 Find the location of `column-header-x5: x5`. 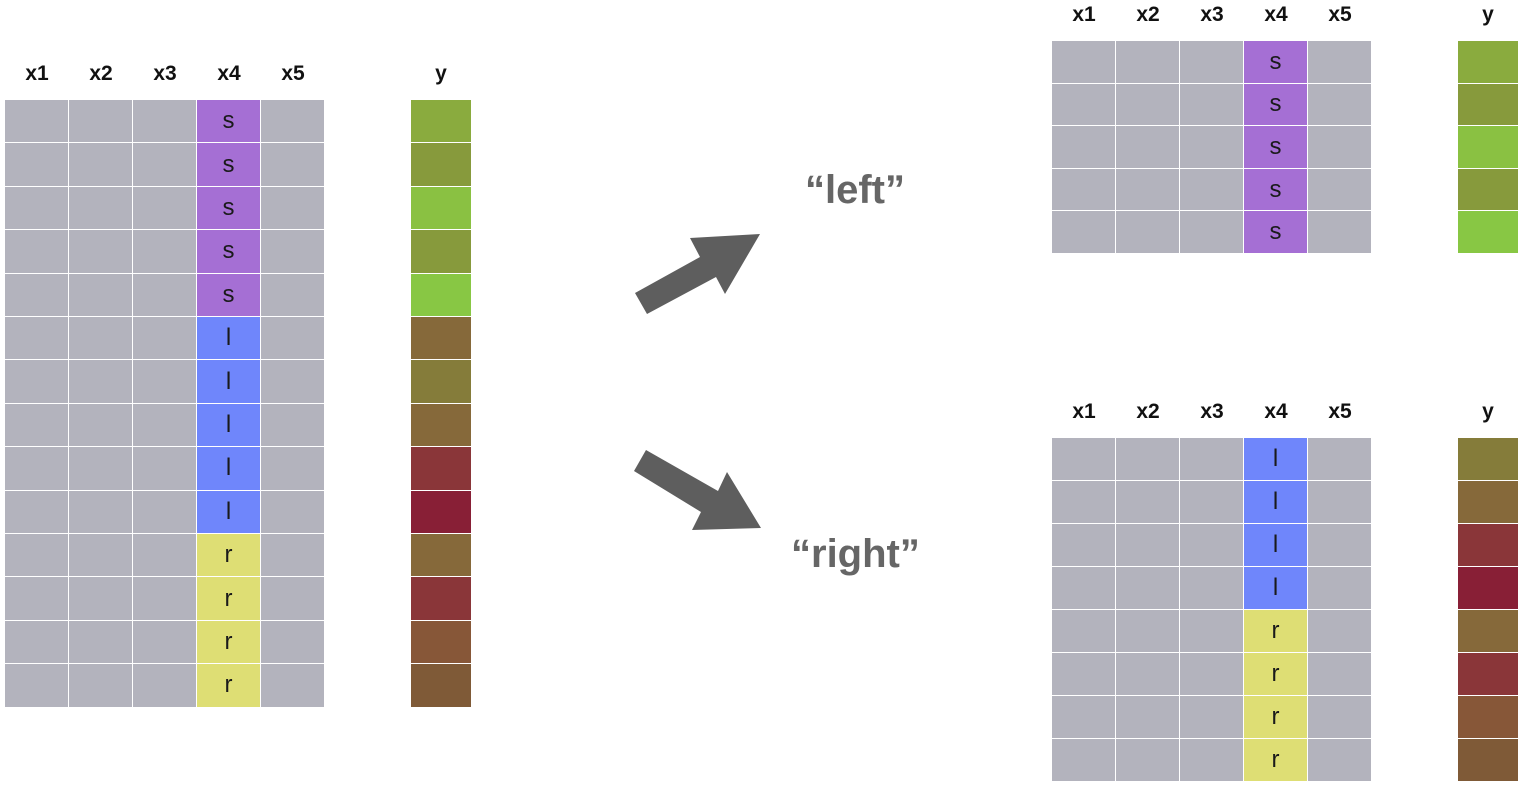

column-header-x5: x5 is located at coordinates (1340, 14).